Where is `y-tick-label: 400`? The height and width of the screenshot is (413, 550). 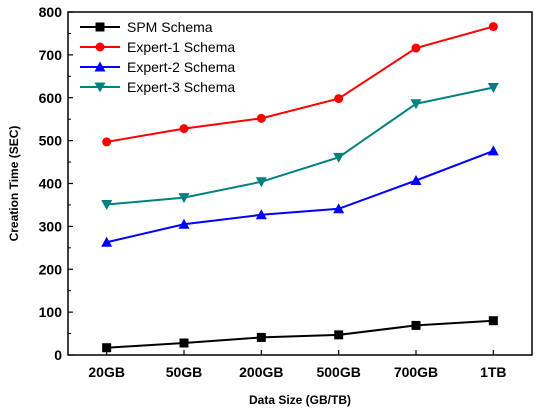 y-tick-label: 400 is located at coordinates (51, 184).